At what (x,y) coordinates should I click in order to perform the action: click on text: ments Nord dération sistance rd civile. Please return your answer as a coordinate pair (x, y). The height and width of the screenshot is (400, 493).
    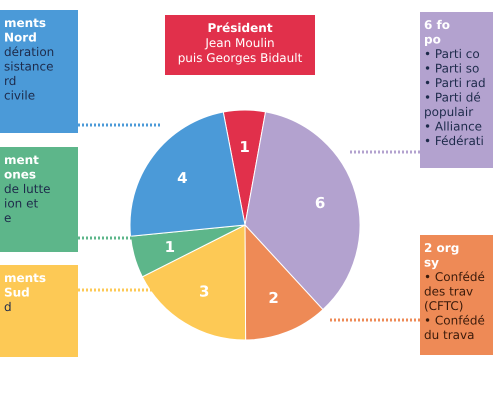
    Looking at the image, I should click on (29, 59).